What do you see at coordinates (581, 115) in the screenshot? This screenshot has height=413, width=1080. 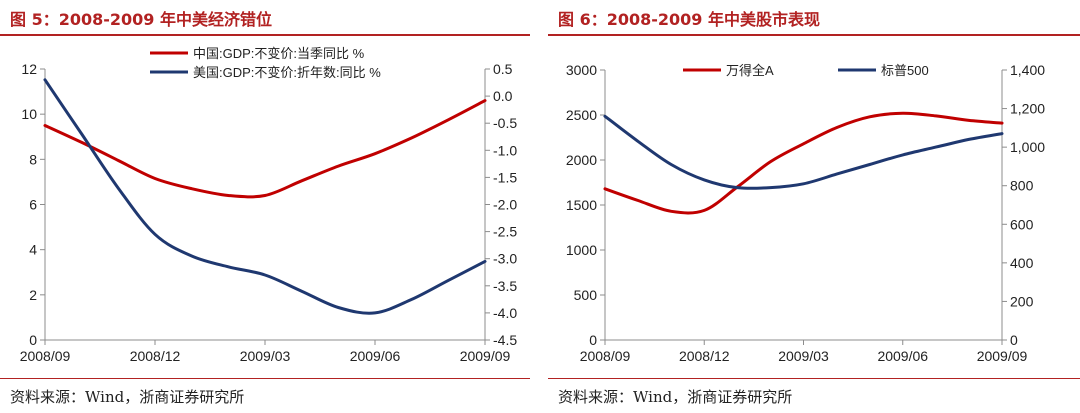 I see `left-y-tick-label: 2500` at bounding box center [581, 115].